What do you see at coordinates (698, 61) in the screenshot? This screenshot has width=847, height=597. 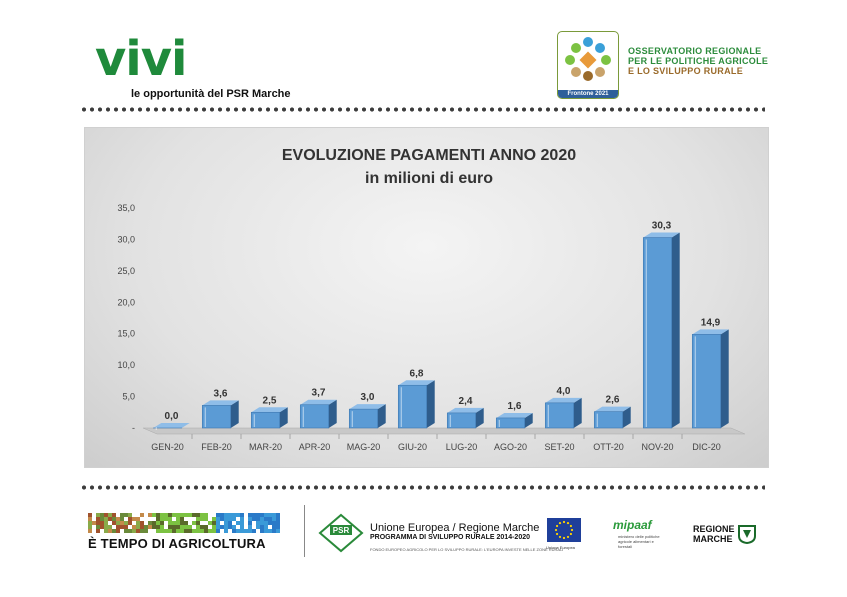 I see `observatory-line: PER LE POLITICHE AGRICOLE` at bounding box center [698, 61].